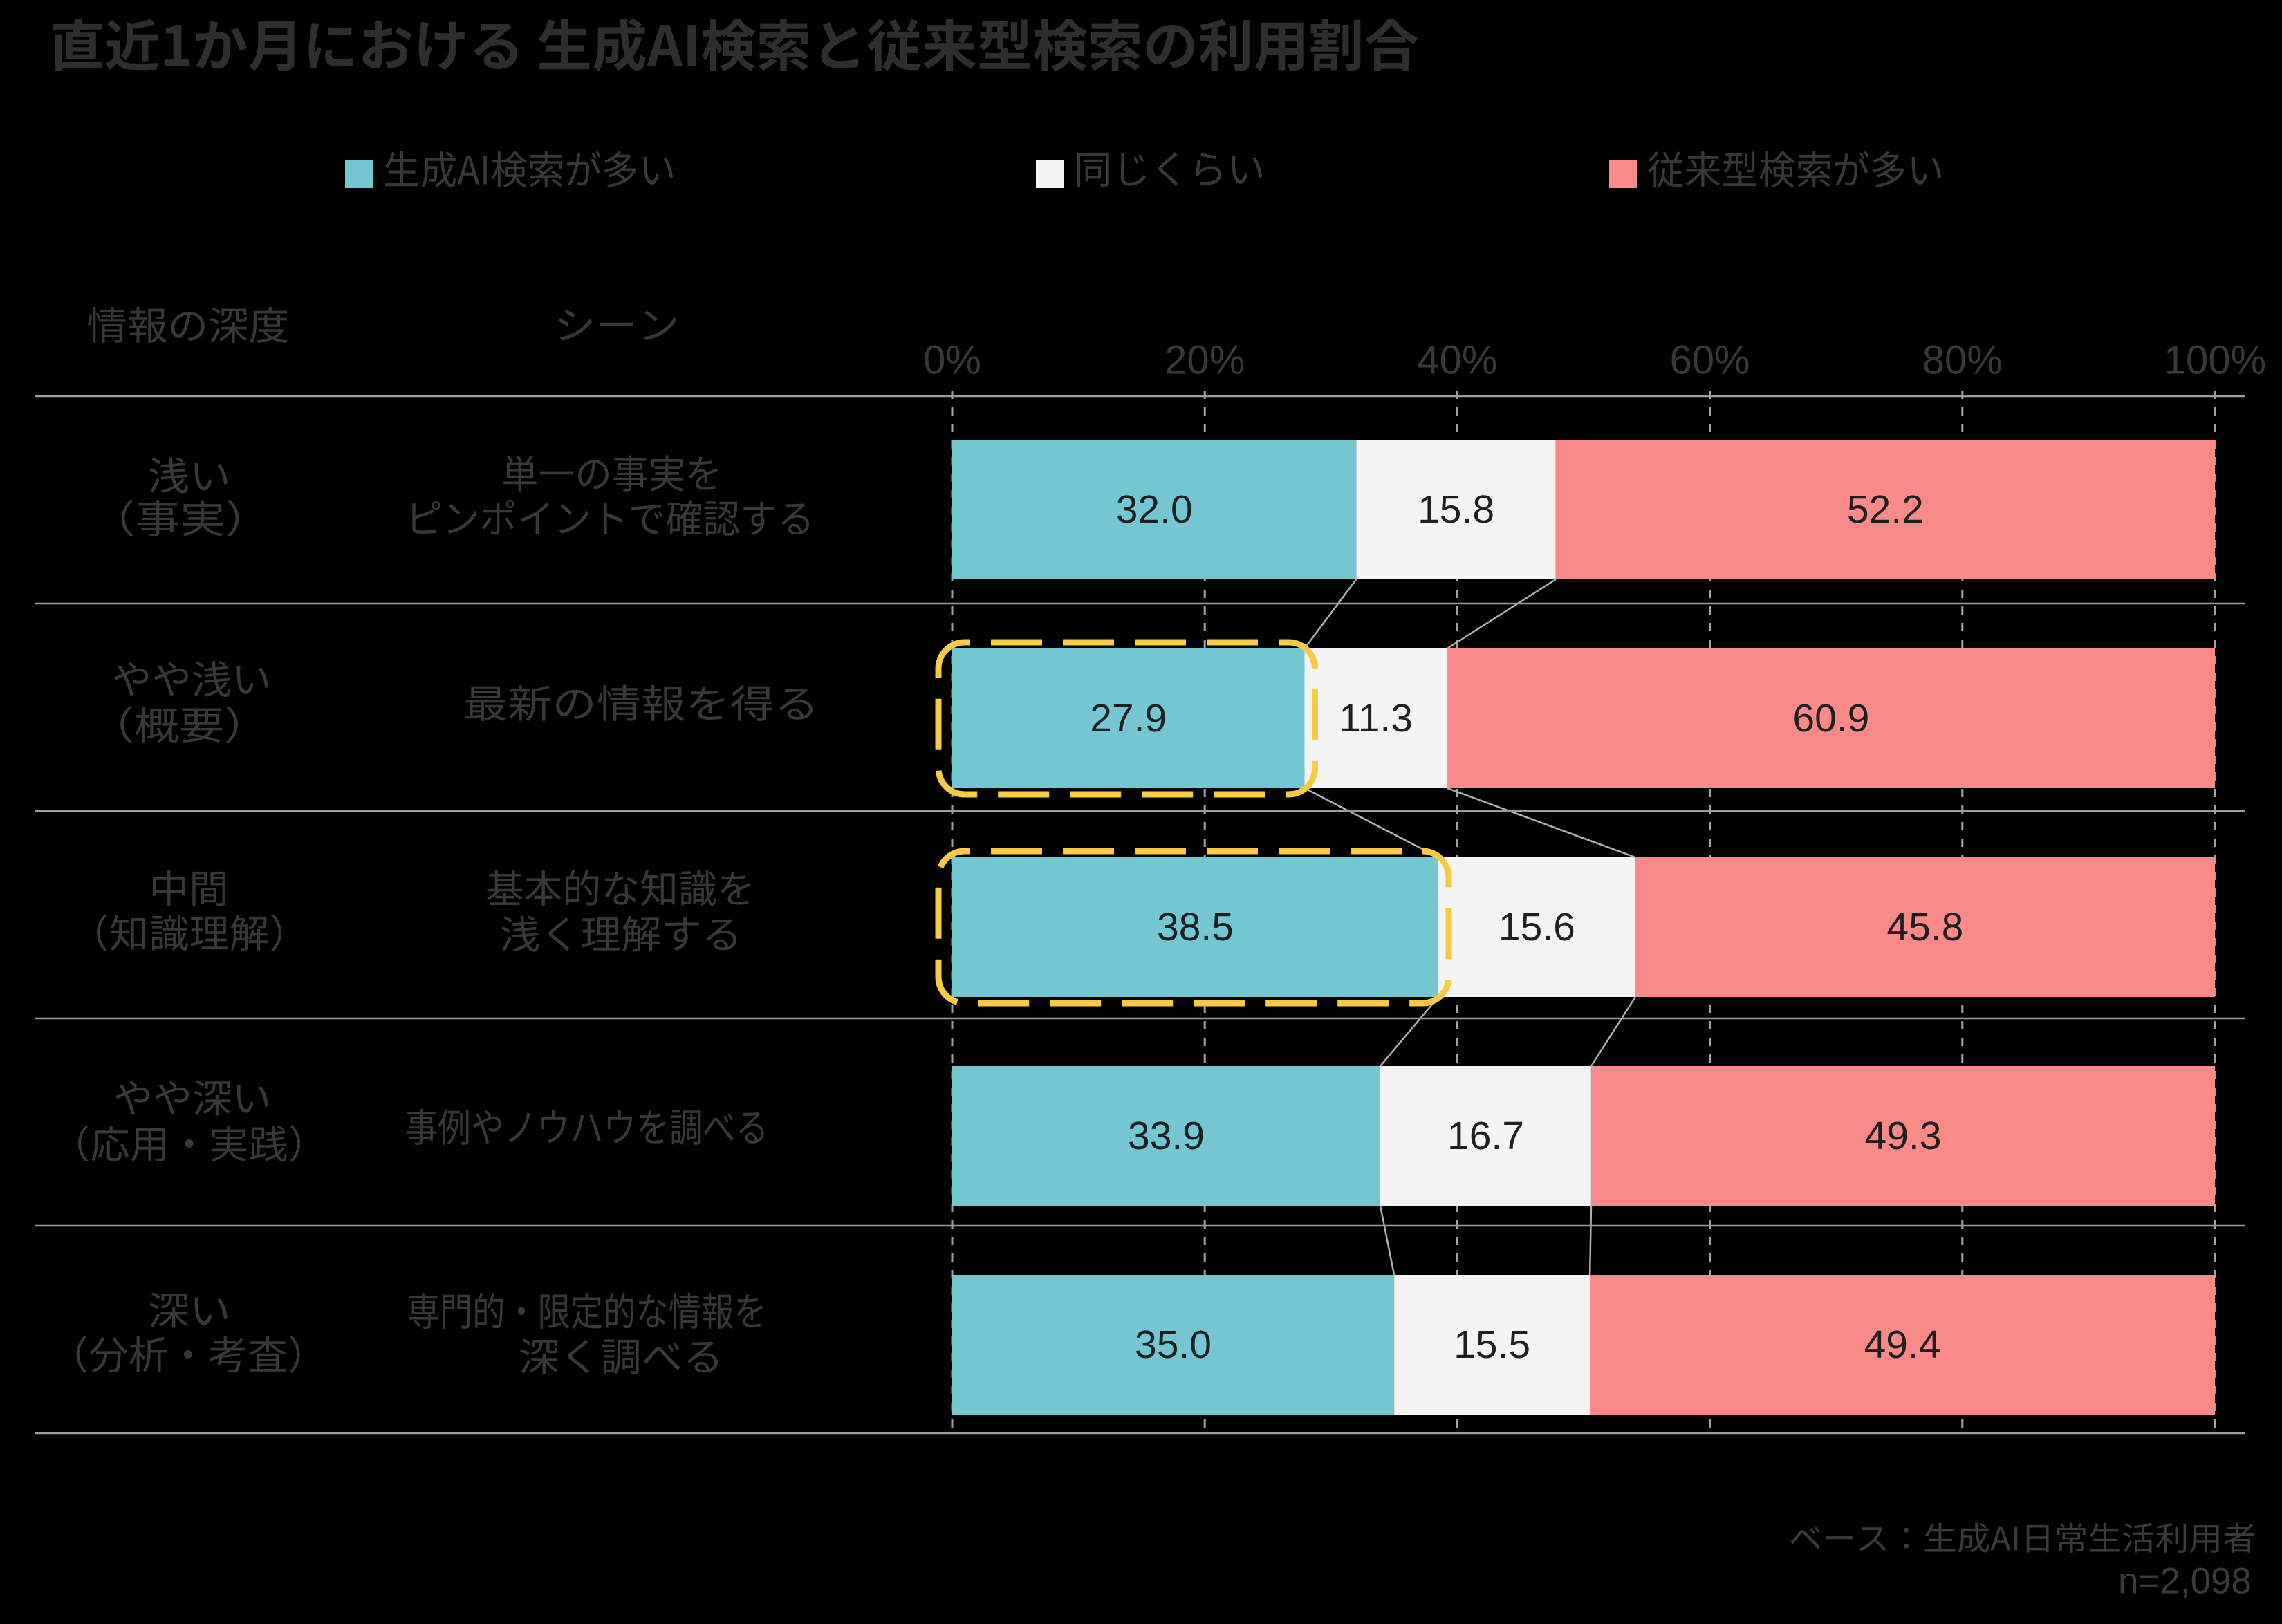  Describe the element at coordinates (2185, 1581) in the screenshot. I see `svg-text: n=2,098` at that location.